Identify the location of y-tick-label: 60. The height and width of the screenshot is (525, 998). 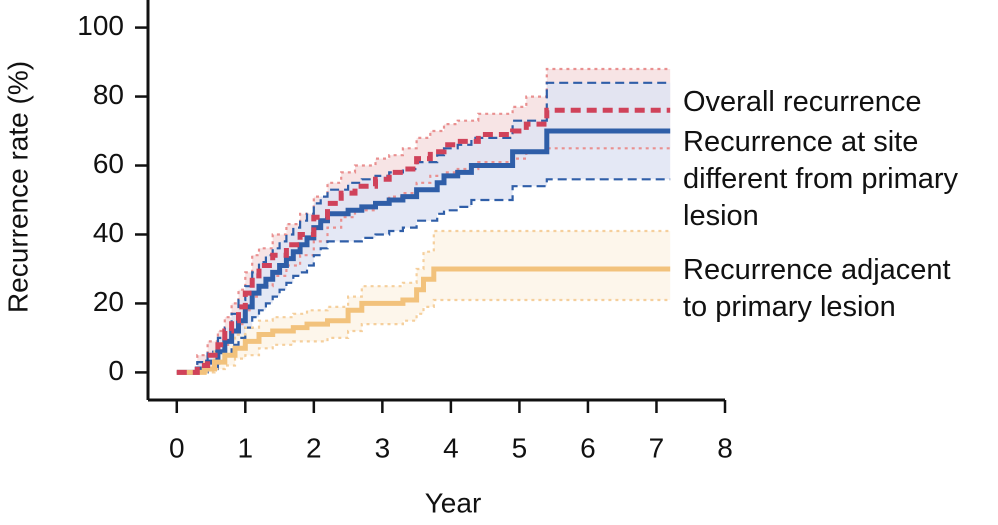
(108, 163).